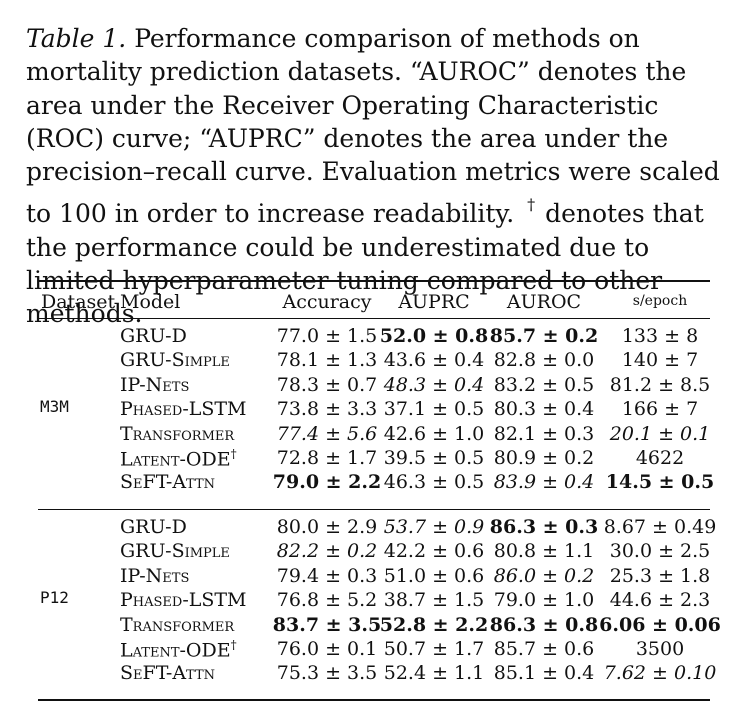 This screenshot has width=744, height=716. I want to click on header-auprc: AUPRC, so click(434, 302).